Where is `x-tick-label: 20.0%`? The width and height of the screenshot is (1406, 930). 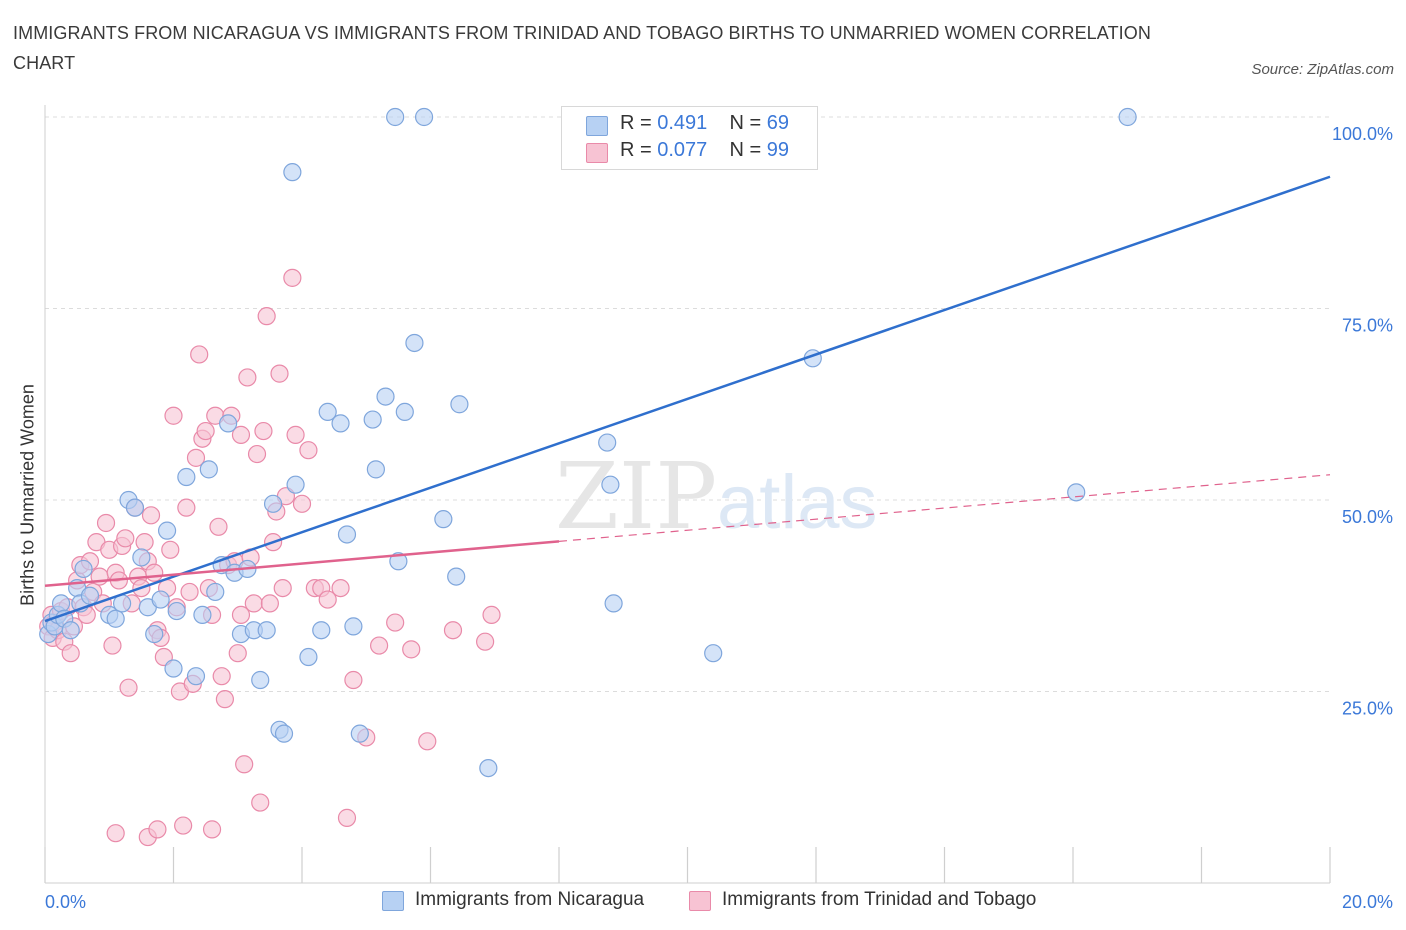 x-tick-label: 20.0% is located at coordinates (1367, 902).